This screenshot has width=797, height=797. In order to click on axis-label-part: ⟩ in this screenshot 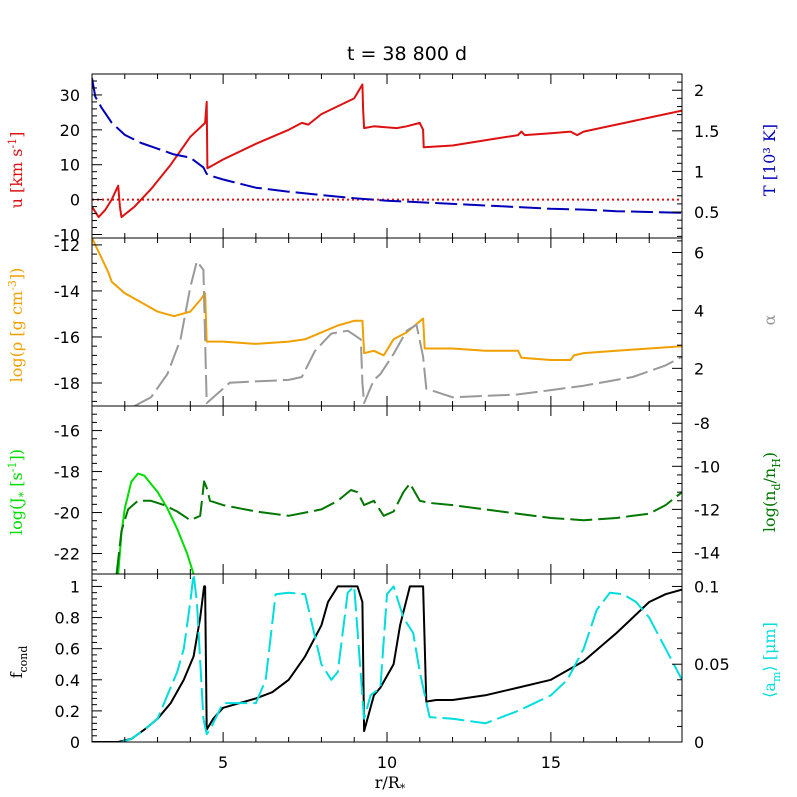, I will do `click(769, 668)`.